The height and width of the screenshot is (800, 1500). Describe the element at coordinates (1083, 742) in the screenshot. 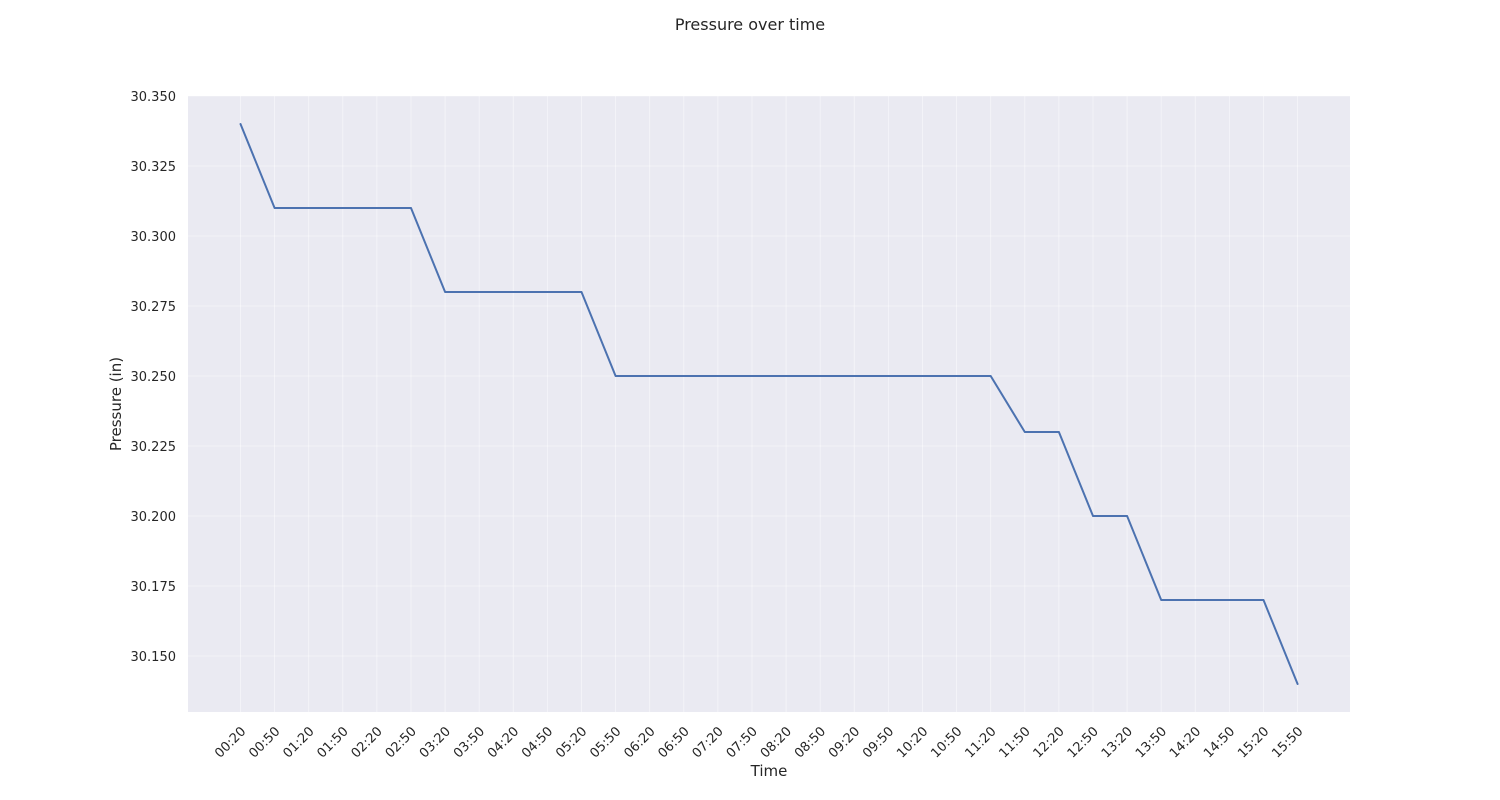

I see `x-tick-label: 12:50` at that location.